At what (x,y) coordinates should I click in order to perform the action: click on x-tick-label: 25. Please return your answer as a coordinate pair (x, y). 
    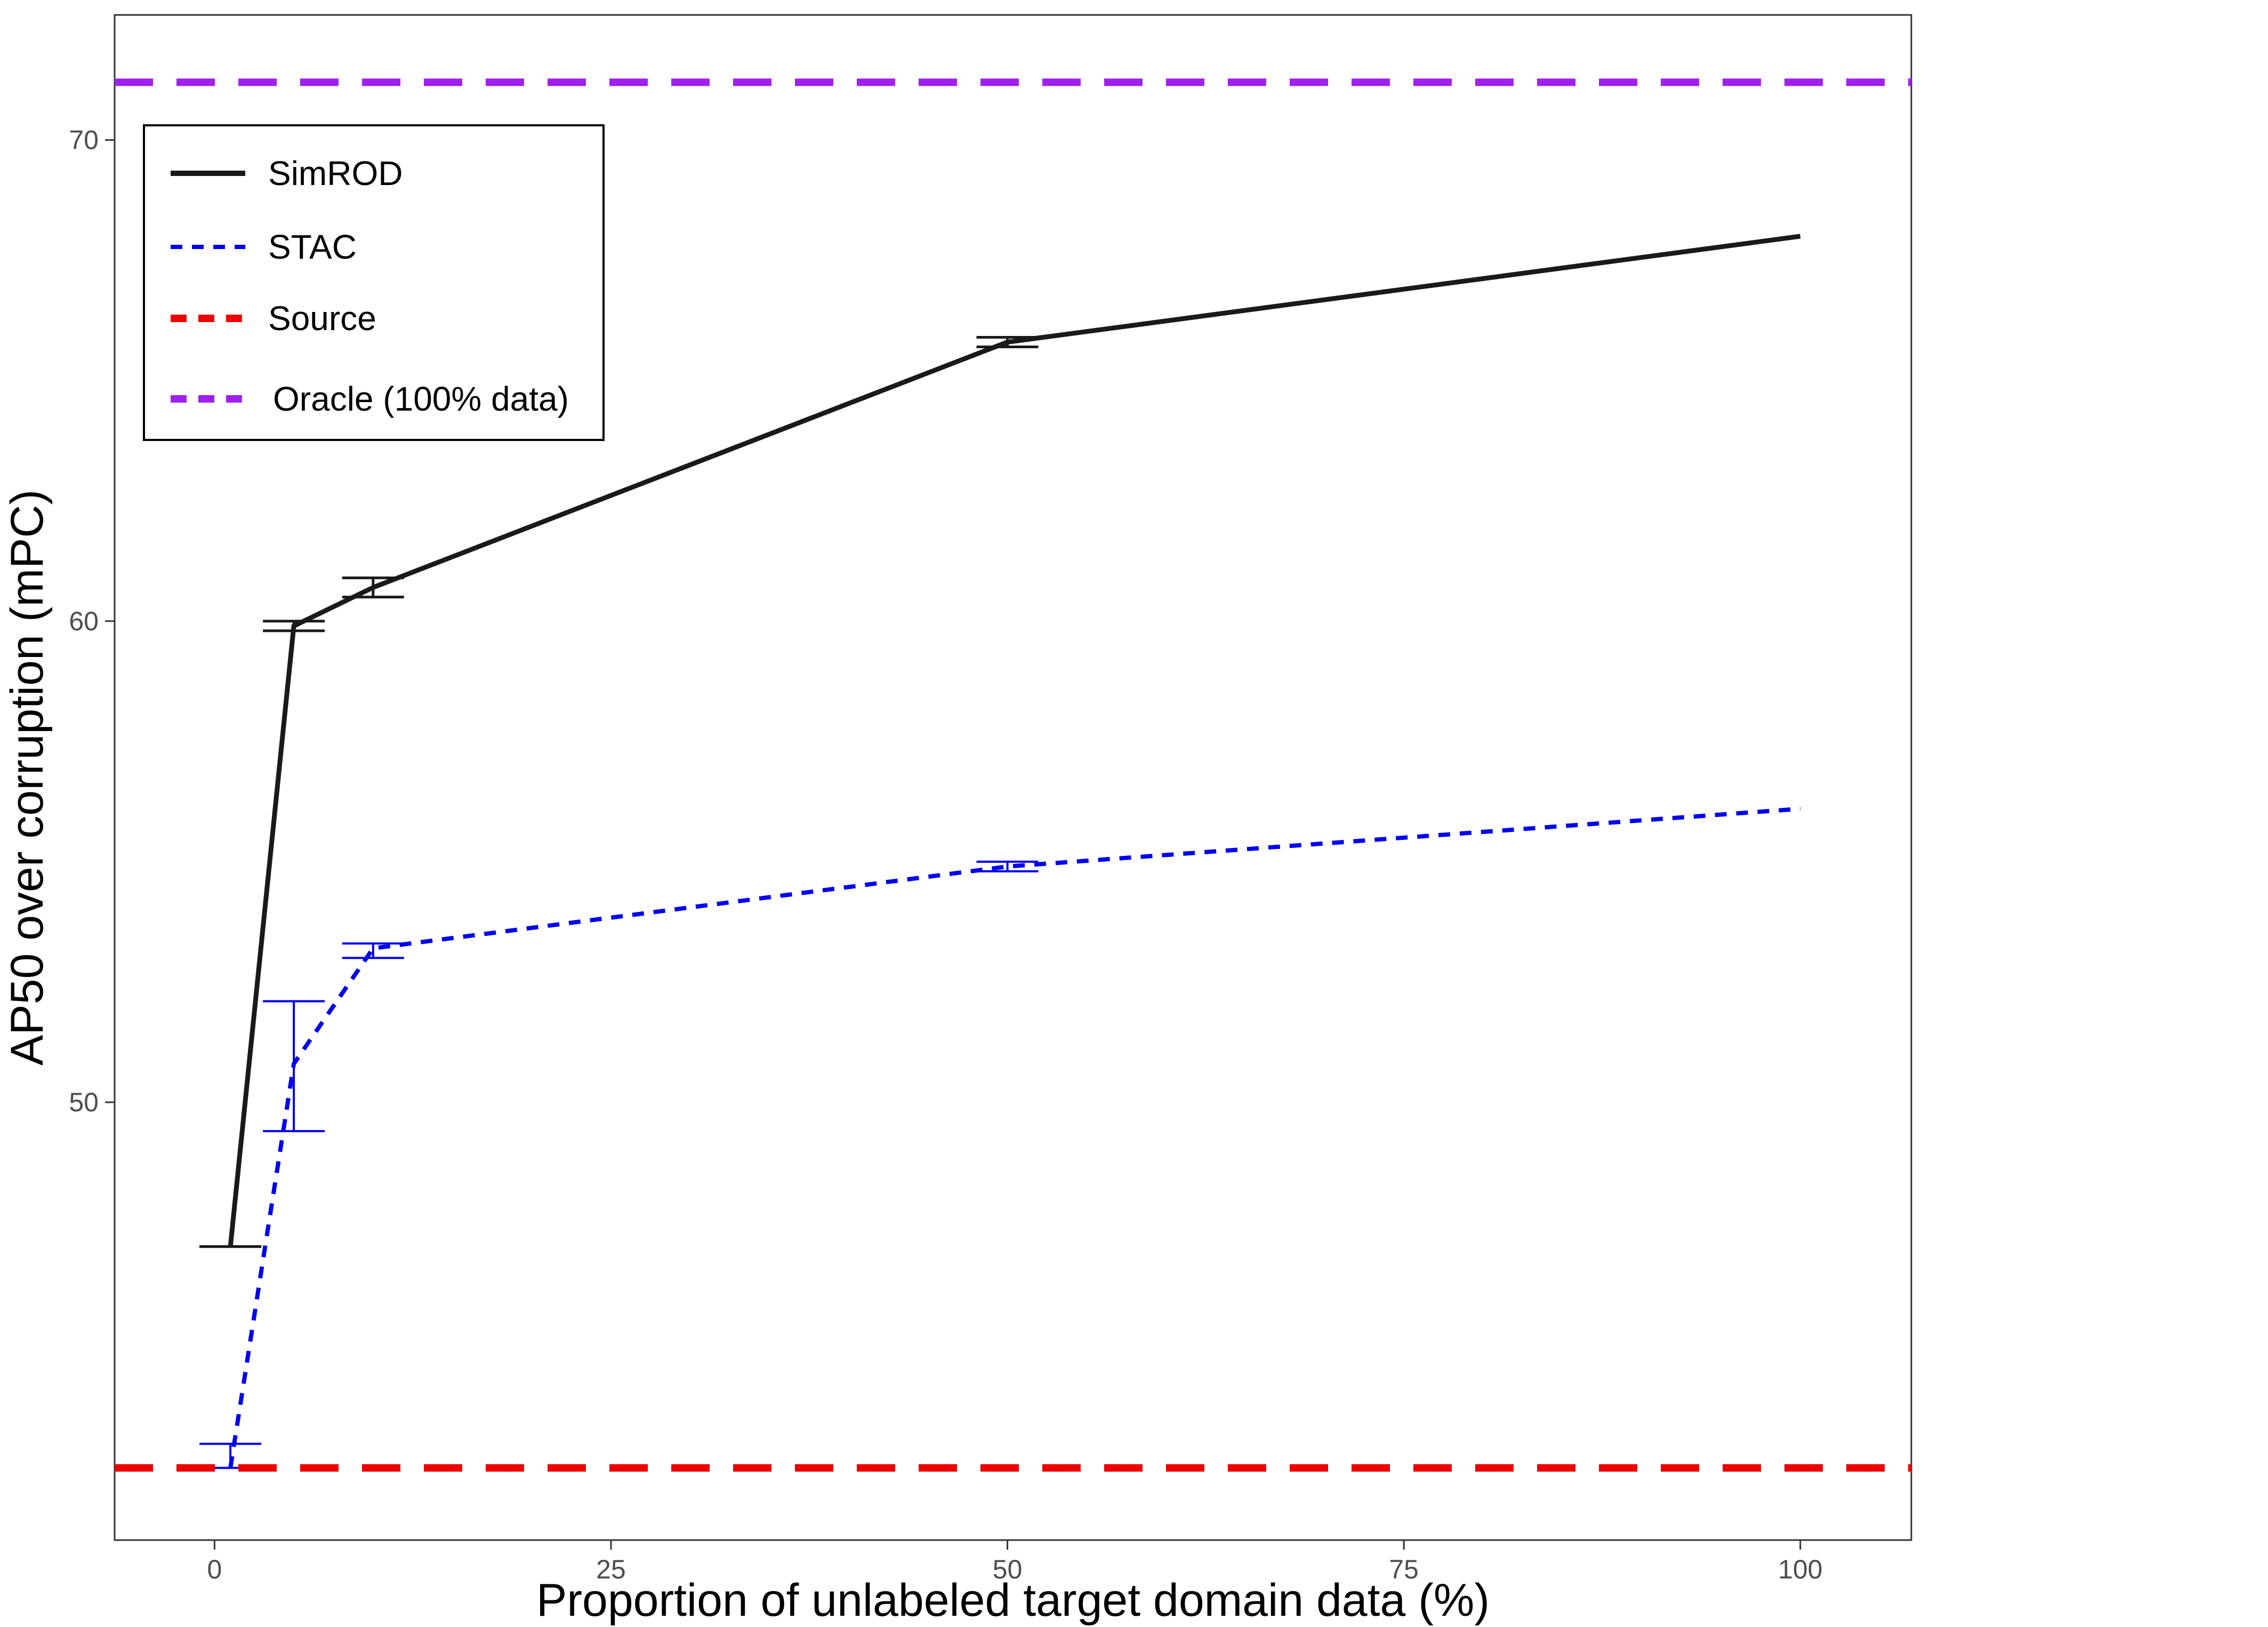
    Looking at the image, I should click on (611, 1569).